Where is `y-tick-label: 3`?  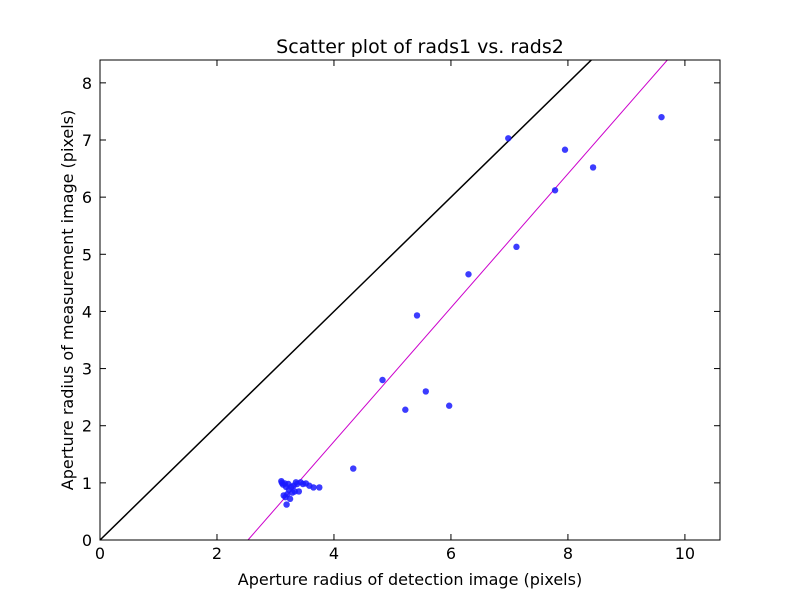 y-tick-label: 3 is located at coordinates (87, 369).